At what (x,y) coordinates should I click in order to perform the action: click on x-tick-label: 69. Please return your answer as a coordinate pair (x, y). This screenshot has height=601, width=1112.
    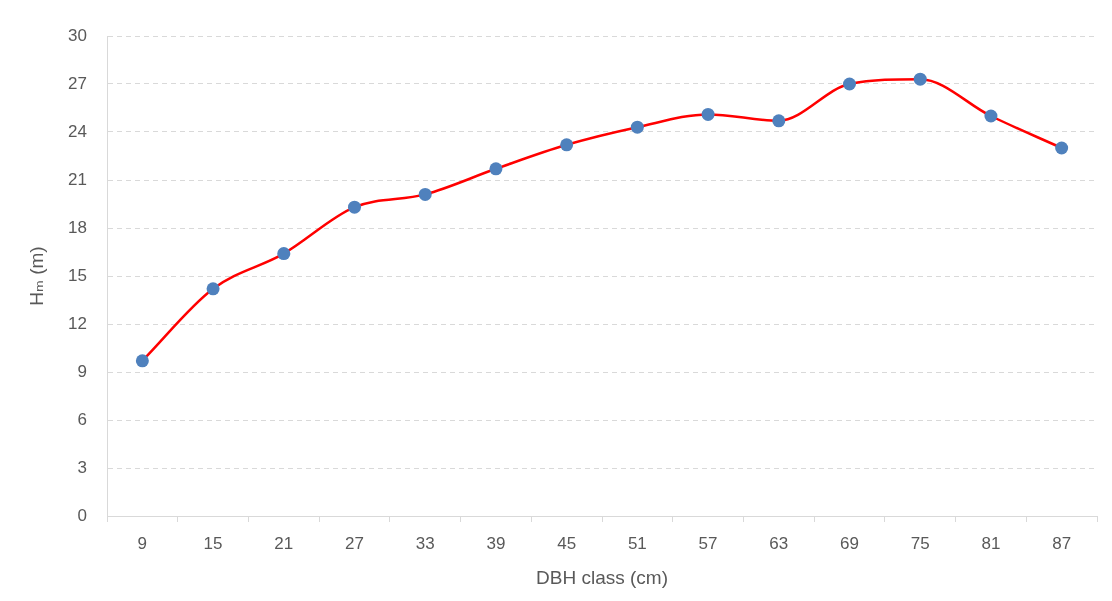
    Looking at the image, I should click on (849, 543).